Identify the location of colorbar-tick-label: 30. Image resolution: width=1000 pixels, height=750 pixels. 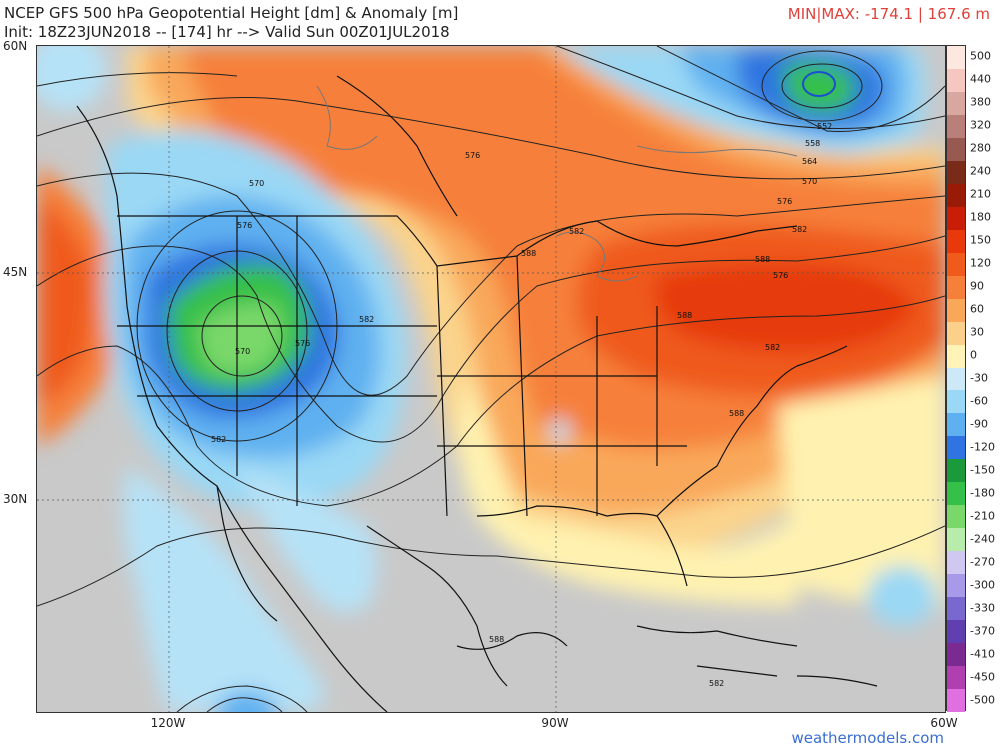
(977, 332).